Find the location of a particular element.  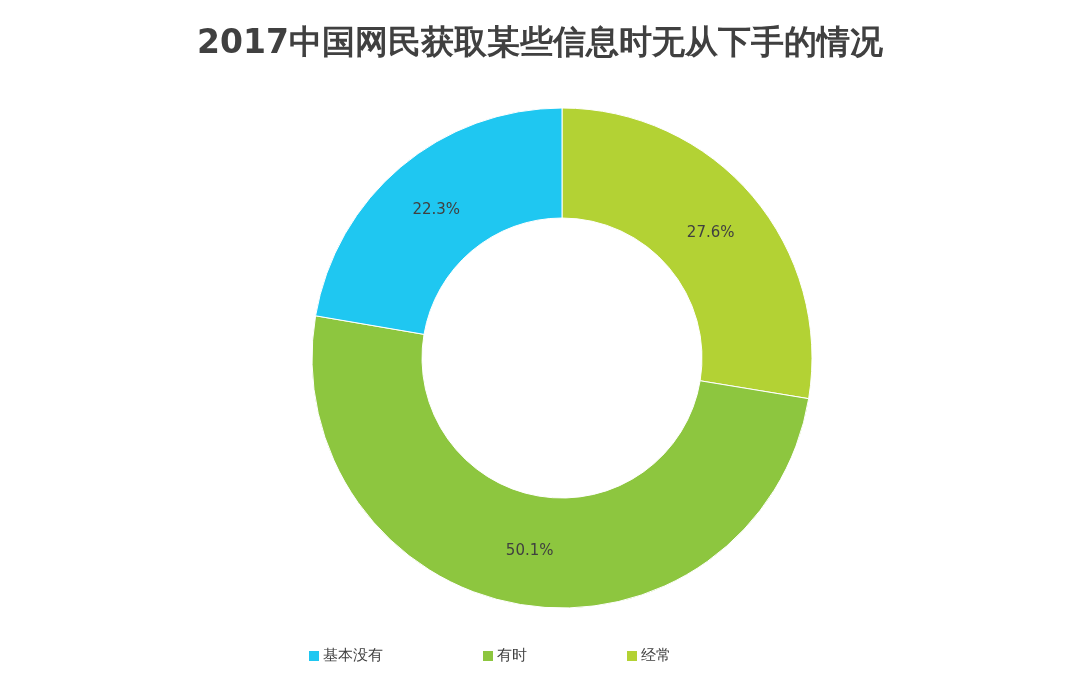

data-label: 27.6% is located at coordinates (710, 231).